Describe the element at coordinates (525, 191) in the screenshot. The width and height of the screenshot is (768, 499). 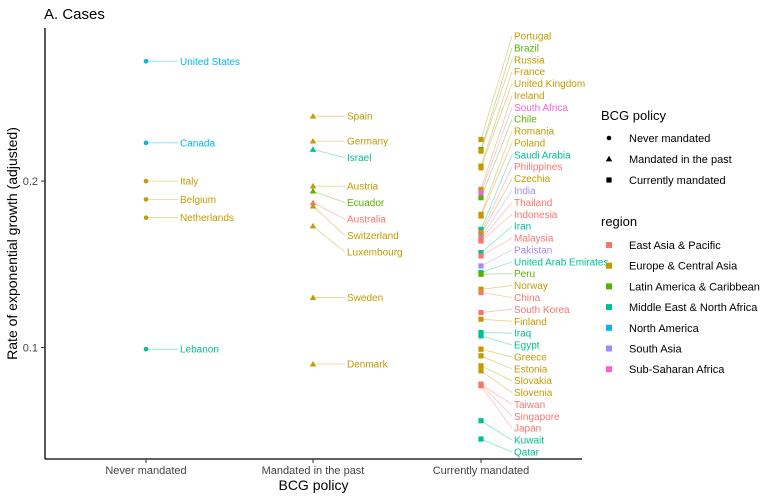
I see `label-india: India` at that location.